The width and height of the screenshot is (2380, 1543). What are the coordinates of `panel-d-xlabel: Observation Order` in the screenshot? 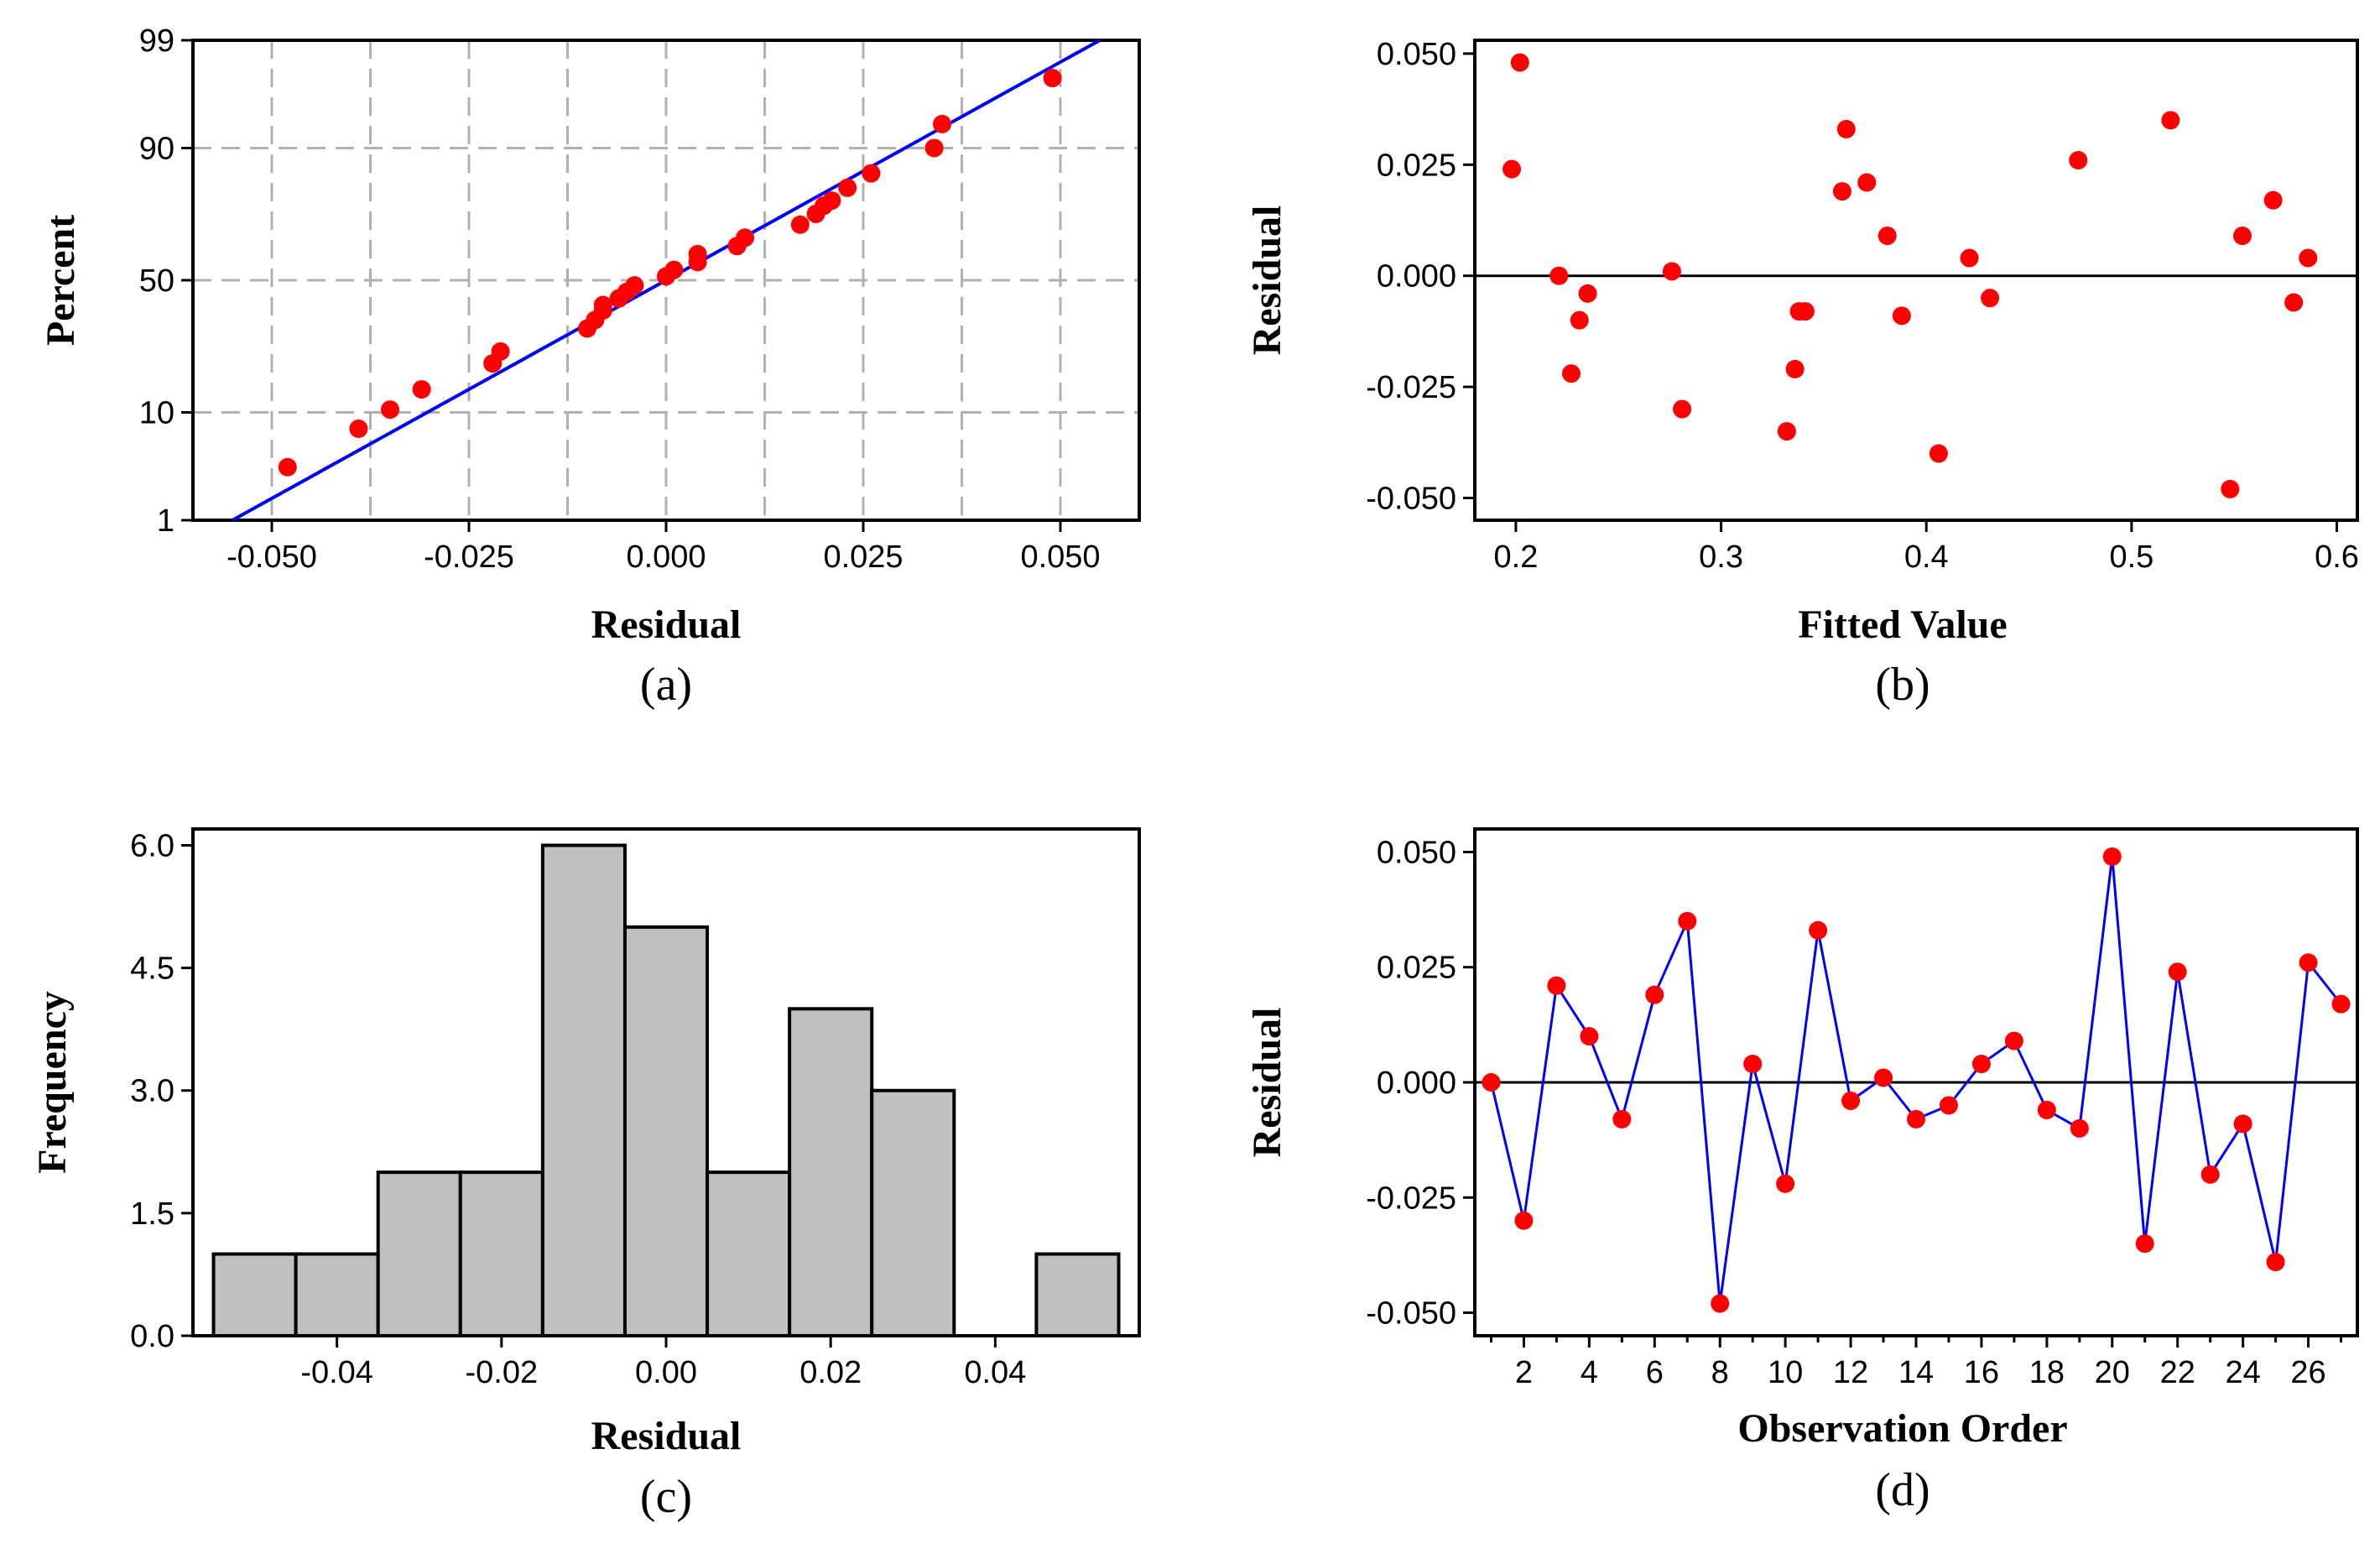 It's located at (1902, 1429).